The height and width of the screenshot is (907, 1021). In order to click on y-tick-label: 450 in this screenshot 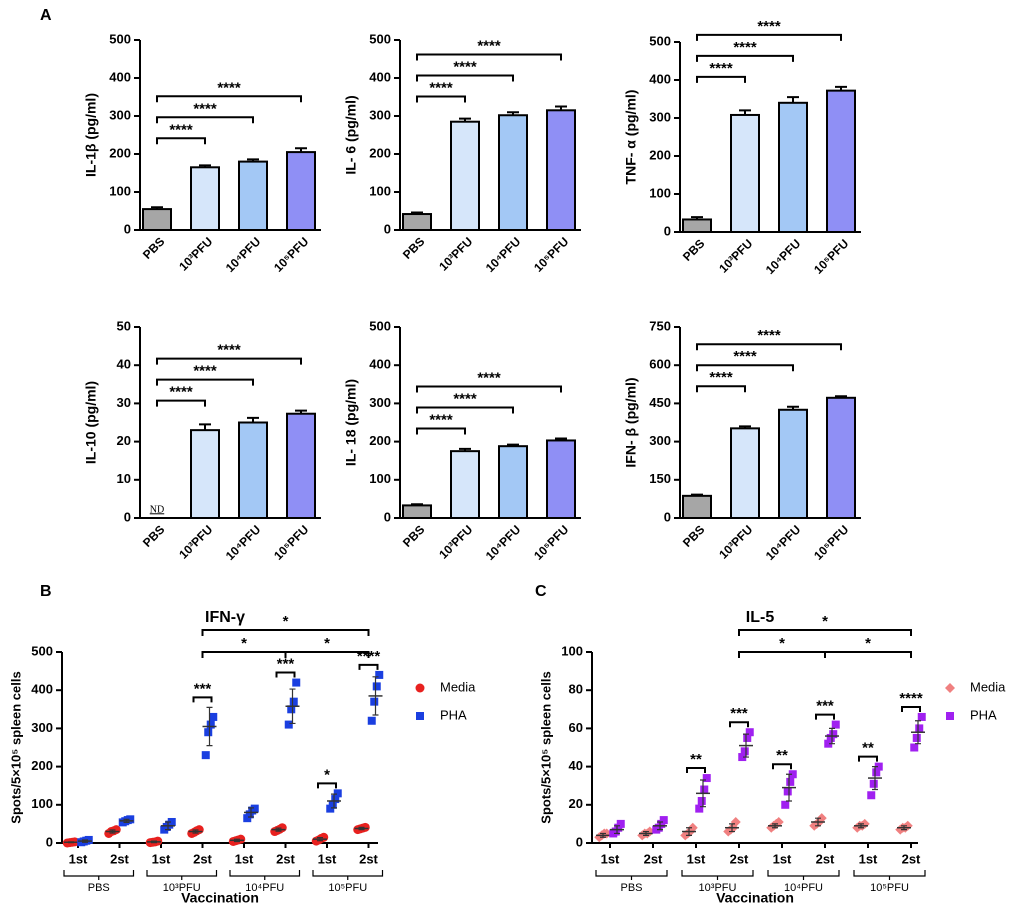, I will do `click(660, 402)`.